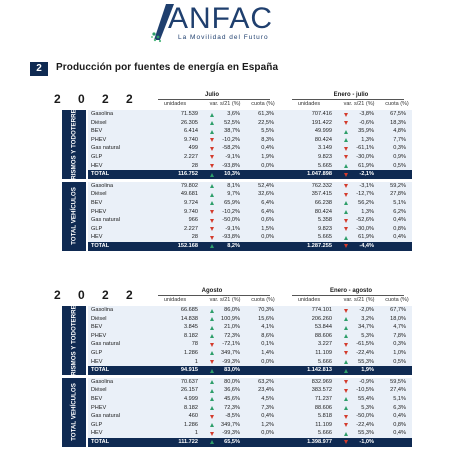 This screenshot has width=460, height=469. What do you see at coordinates (232, 156) in the screenshot?
I see `month-variation: -9,1%` at bounding box center [232, 156].